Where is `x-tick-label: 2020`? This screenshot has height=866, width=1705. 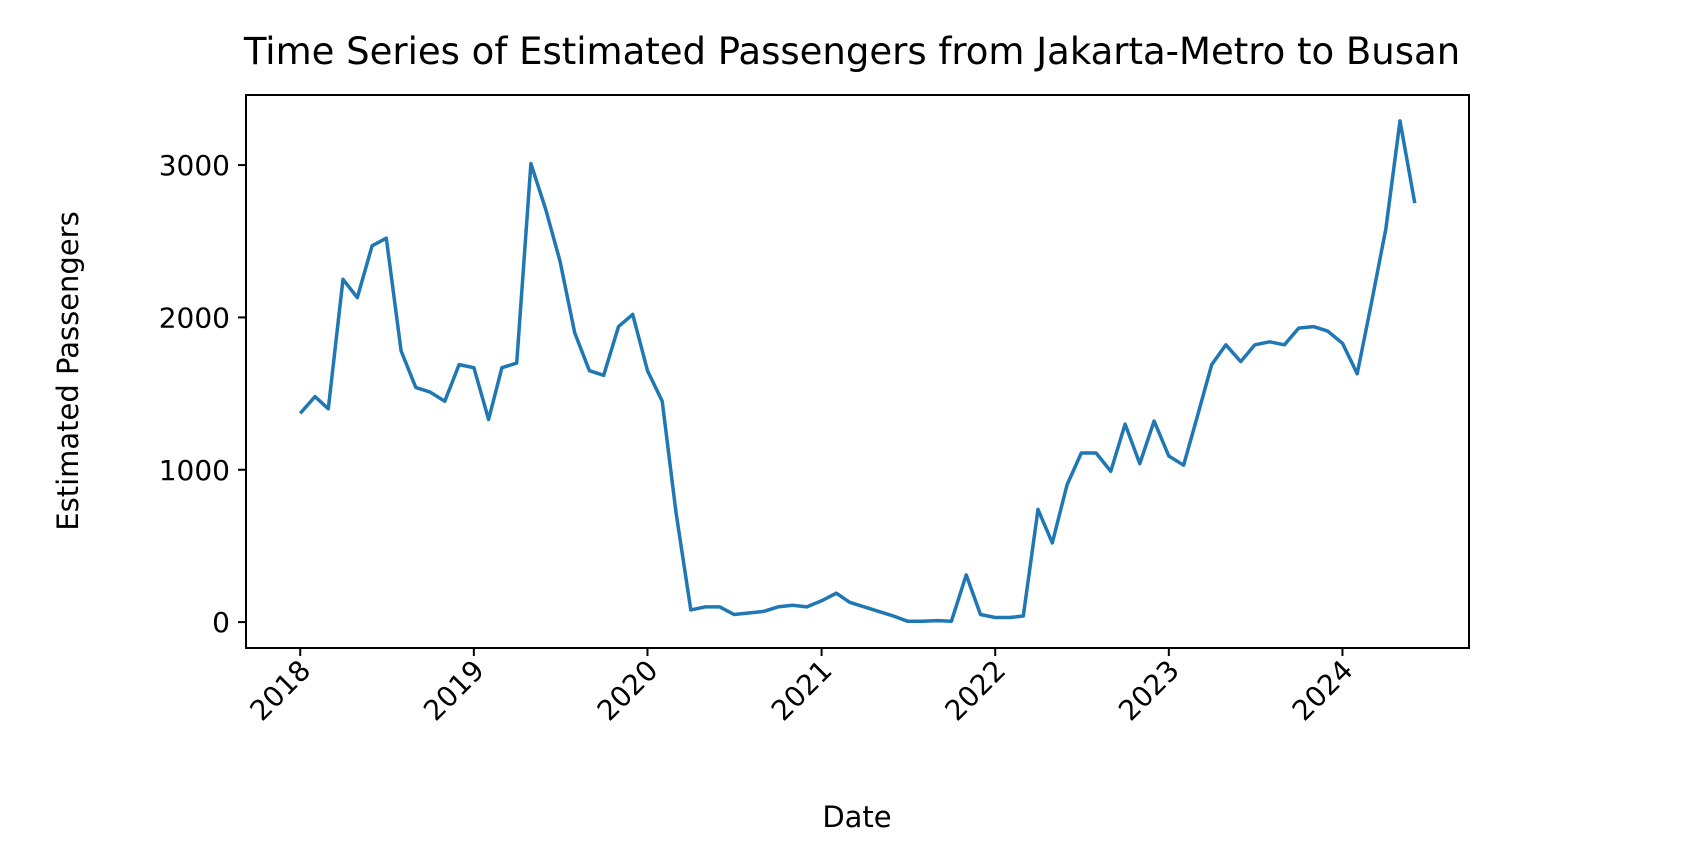
x-tick-label: 2020 is located at coordinates (628, 691).